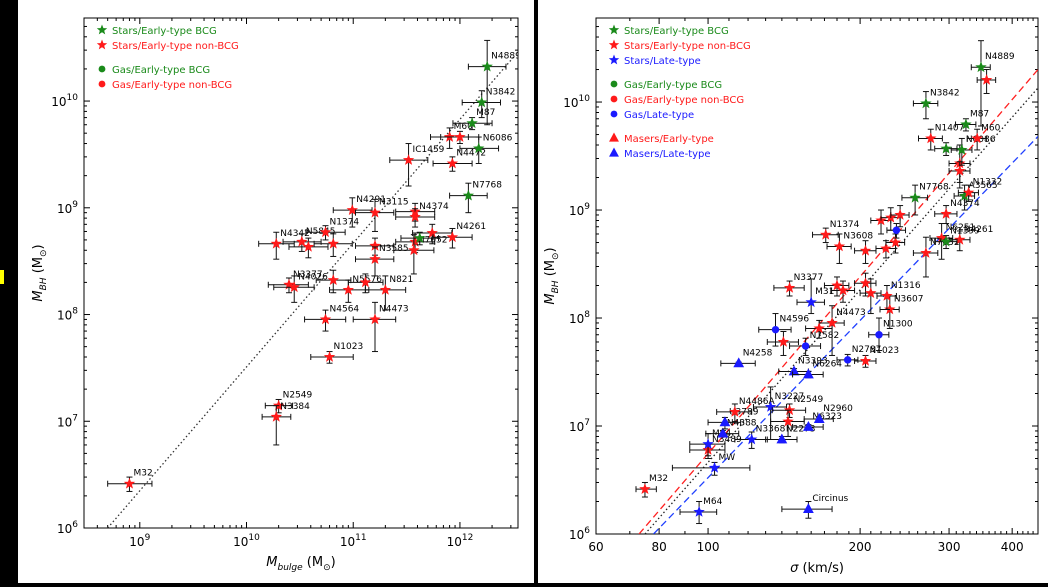 The height and width of the screenshot is (587, 1048). Describe the element at coordinates (67, 421) in the screenshot. I see `y-tick-label: 10⁷` at that location.